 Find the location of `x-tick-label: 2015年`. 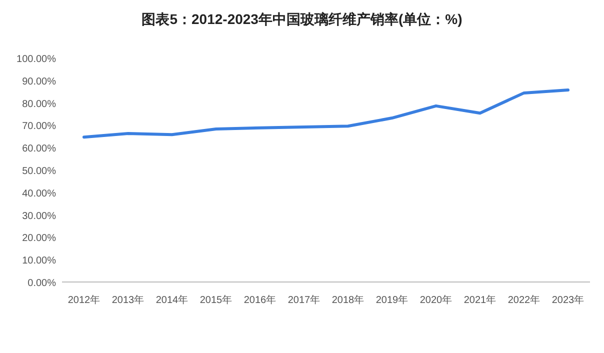

x-tick-label: 2015年 is located at coordinates (216, 300).